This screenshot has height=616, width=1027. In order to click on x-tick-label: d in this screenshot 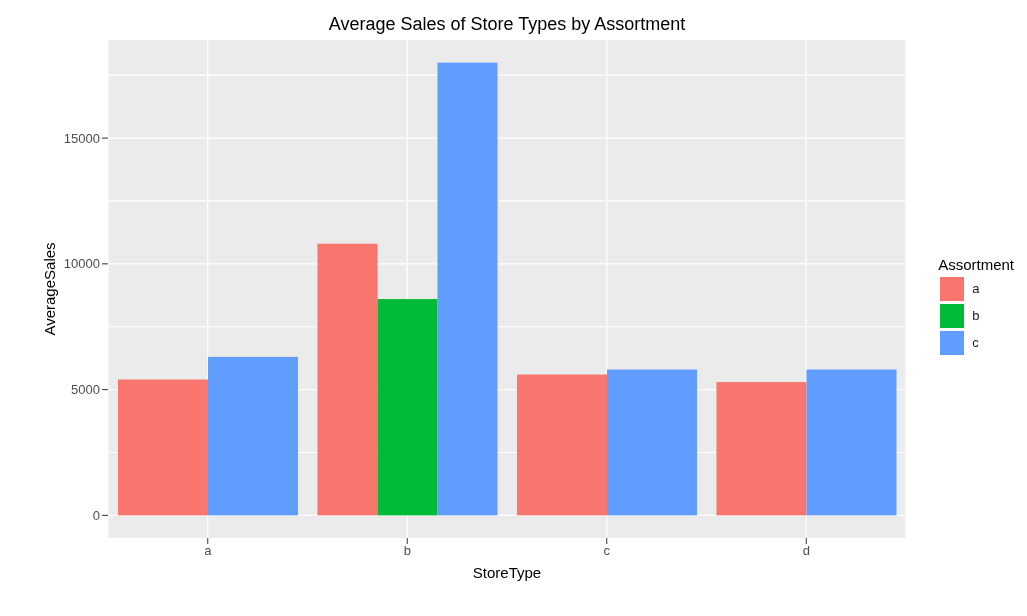, I will do `click(806, 551)`.